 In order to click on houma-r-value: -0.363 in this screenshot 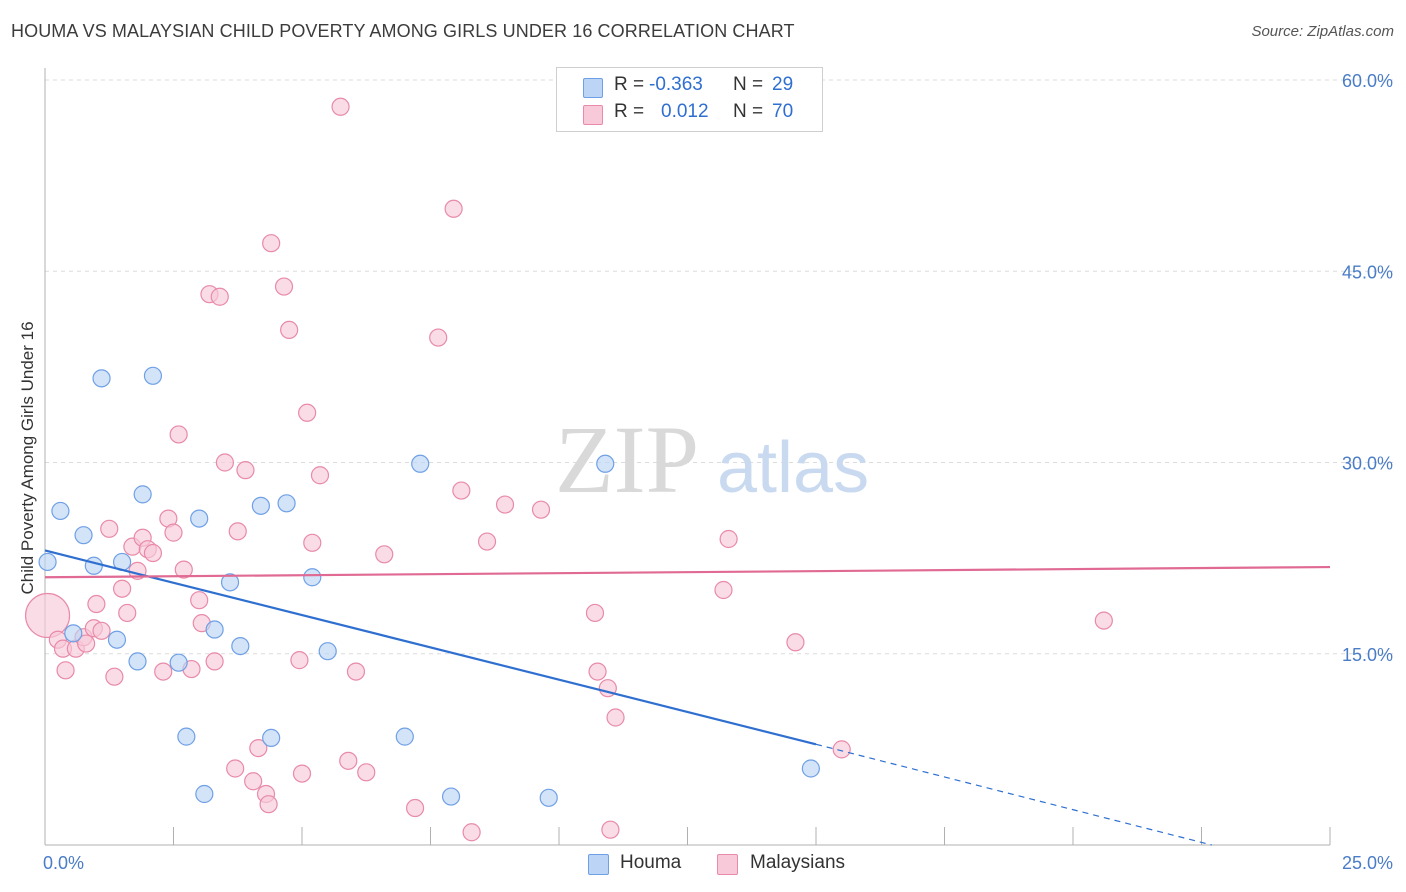, I will do `click(676, 84)`.